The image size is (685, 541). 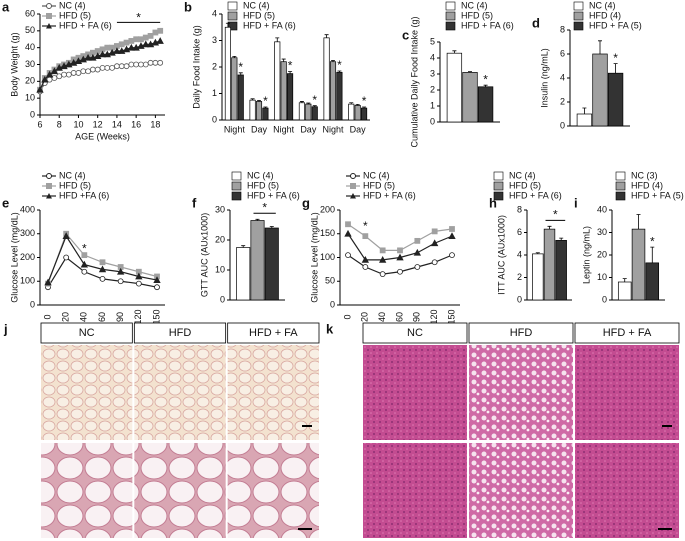 I want to click on y-tick-label: 4, so click(x=519, y=254).